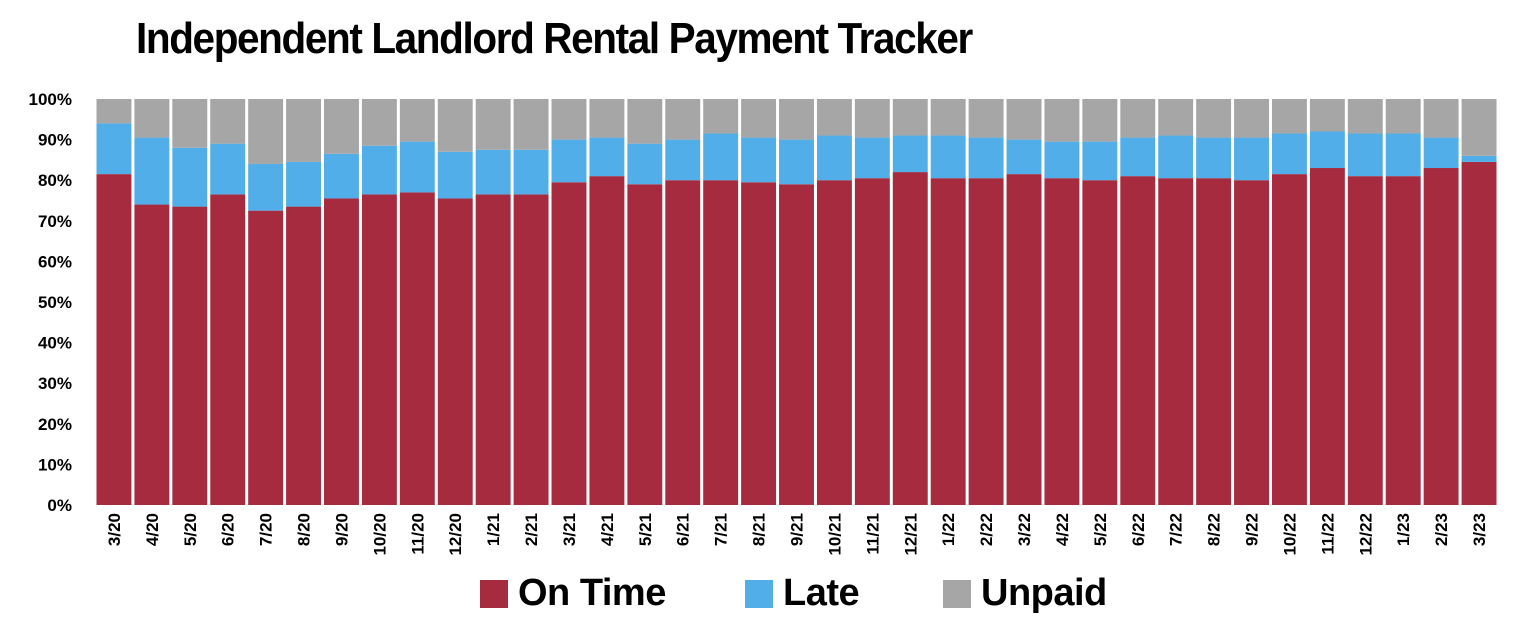 The width and height of the screenshot is (1540, 634). I want to click on x-tick-label-8-22: 8/22, so click(1214, 529).